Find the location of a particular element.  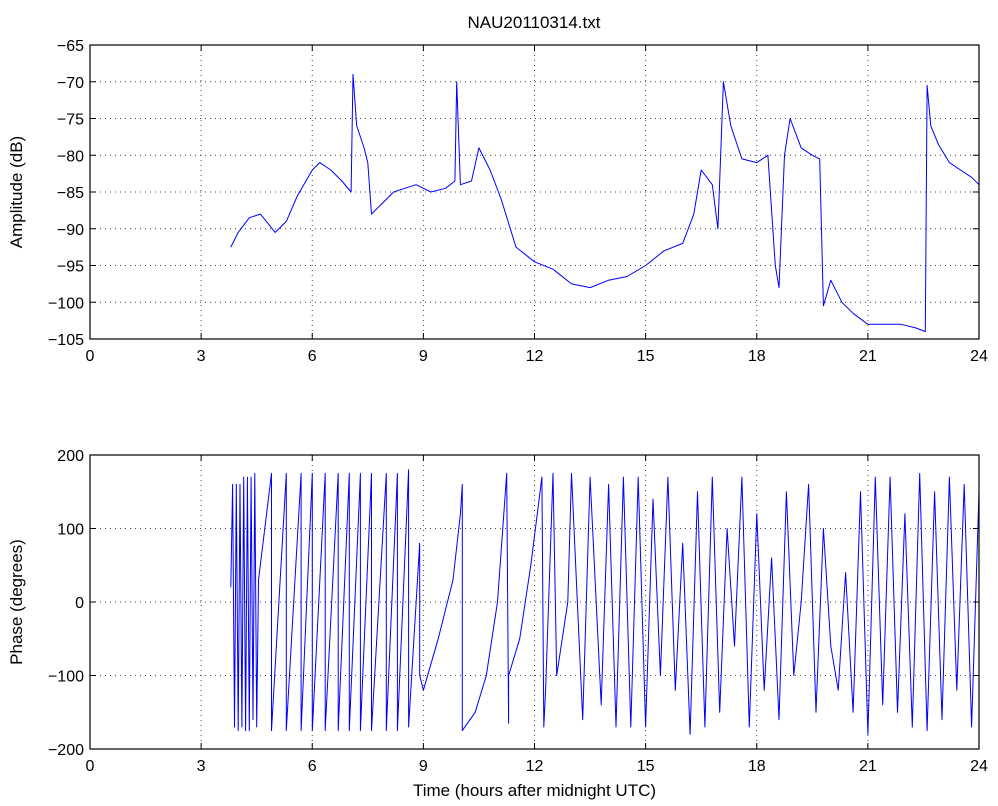

amplitude-x-tick-label: 0 is located at coordinates (90, 356).